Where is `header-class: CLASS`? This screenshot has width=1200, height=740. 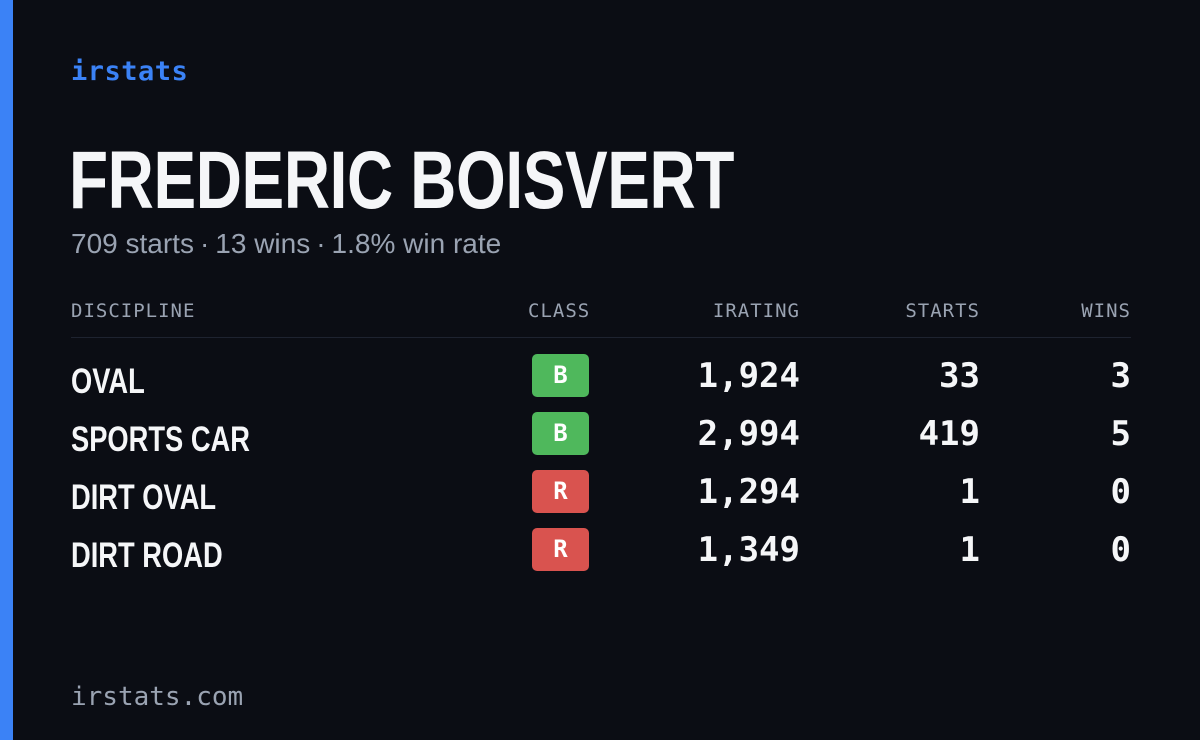 header-class: CLASS is located at coordinates (559, 311).